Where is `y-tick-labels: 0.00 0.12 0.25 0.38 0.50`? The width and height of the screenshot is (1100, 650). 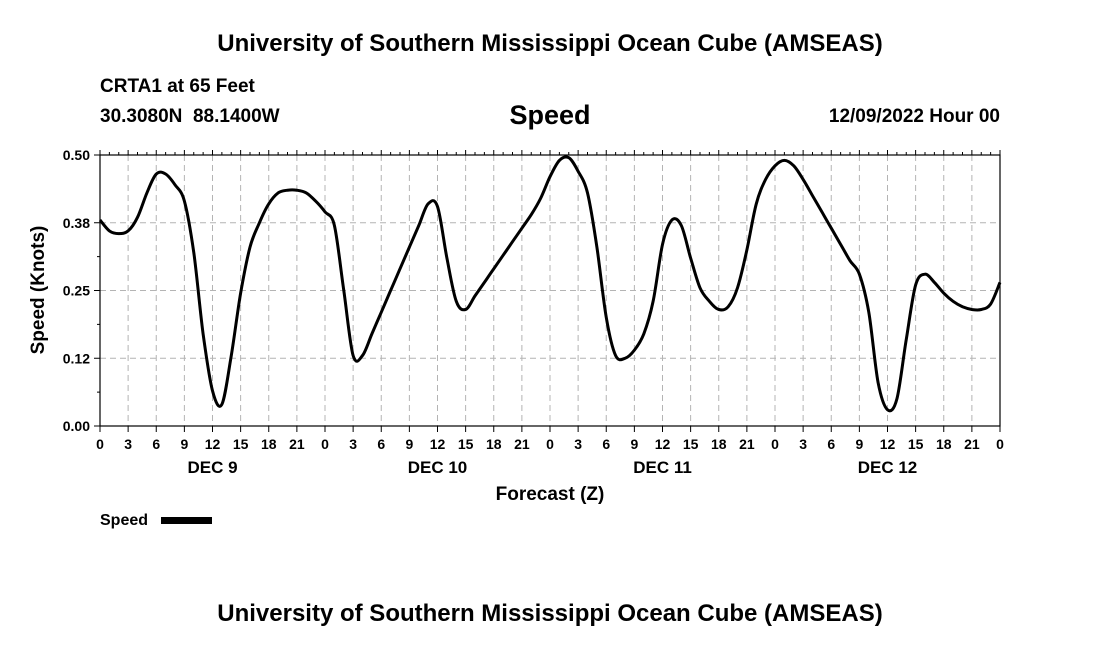 y-tick-labels: 0.00 0.12 0.25 0.38 0.50 is located at coordinates (76, 290).